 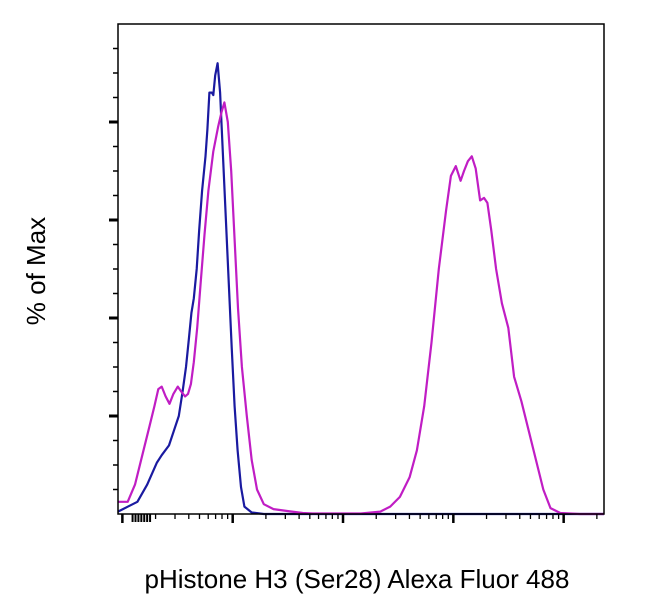 I want to click on y-axis-label: % of Max, so click(x=36, y=271).